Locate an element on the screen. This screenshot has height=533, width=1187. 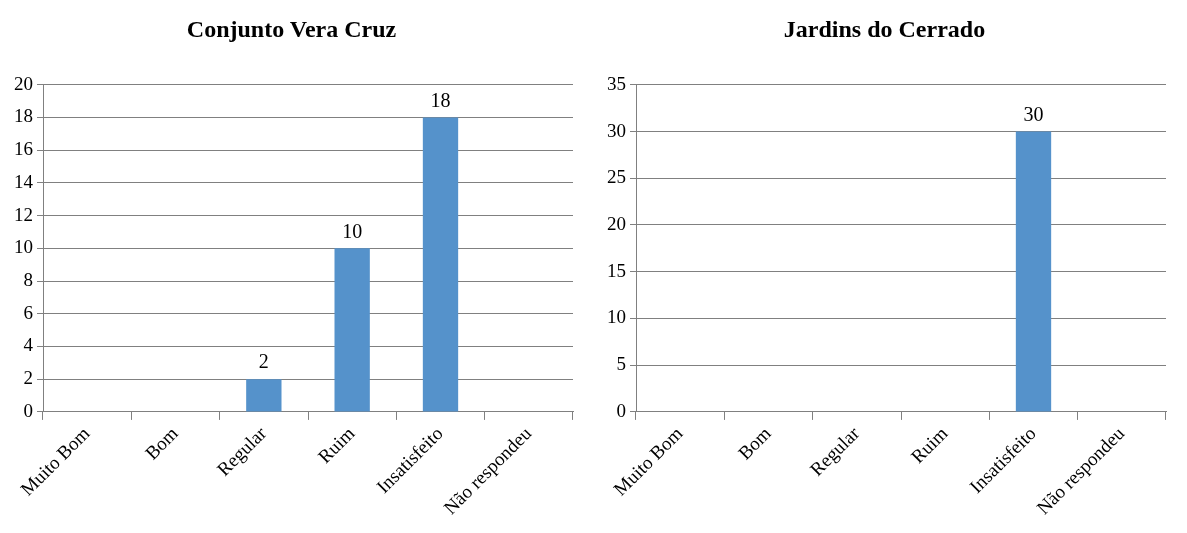
y-tick-label: 6 is located at coordinates (28, 312).